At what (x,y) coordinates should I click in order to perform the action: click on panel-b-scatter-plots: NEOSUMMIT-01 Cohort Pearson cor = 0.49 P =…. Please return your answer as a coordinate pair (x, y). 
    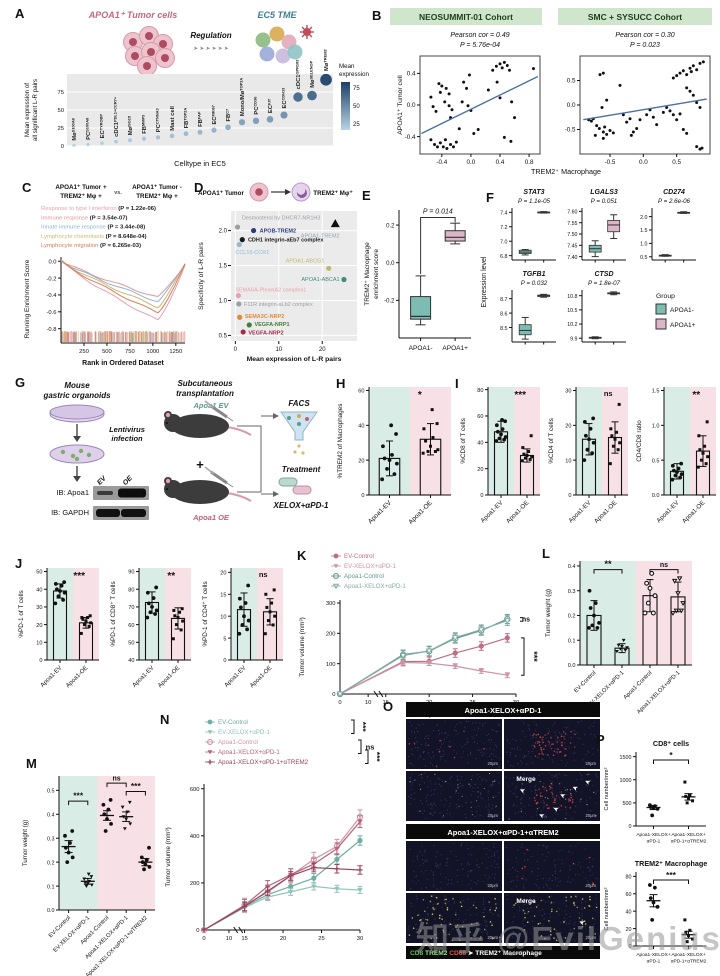
    Looking at the image, I should click on (551, 92).